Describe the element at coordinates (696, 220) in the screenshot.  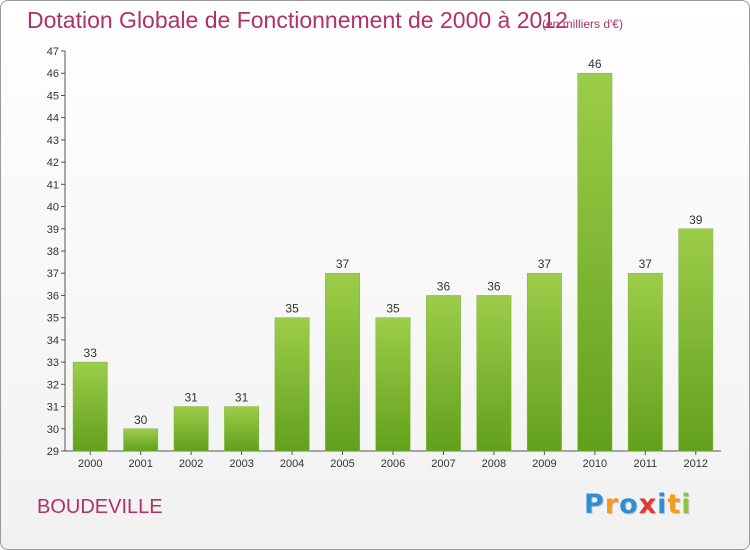
I see `data-label-2012: 39` at that location.